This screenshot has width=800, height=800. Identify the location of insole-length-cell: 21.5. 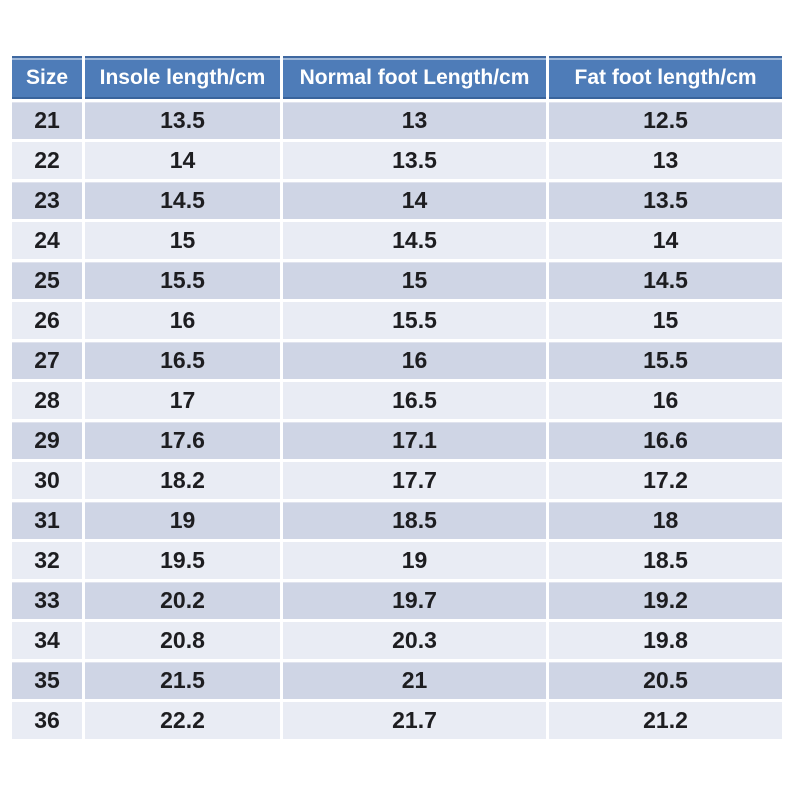
(182, 680).